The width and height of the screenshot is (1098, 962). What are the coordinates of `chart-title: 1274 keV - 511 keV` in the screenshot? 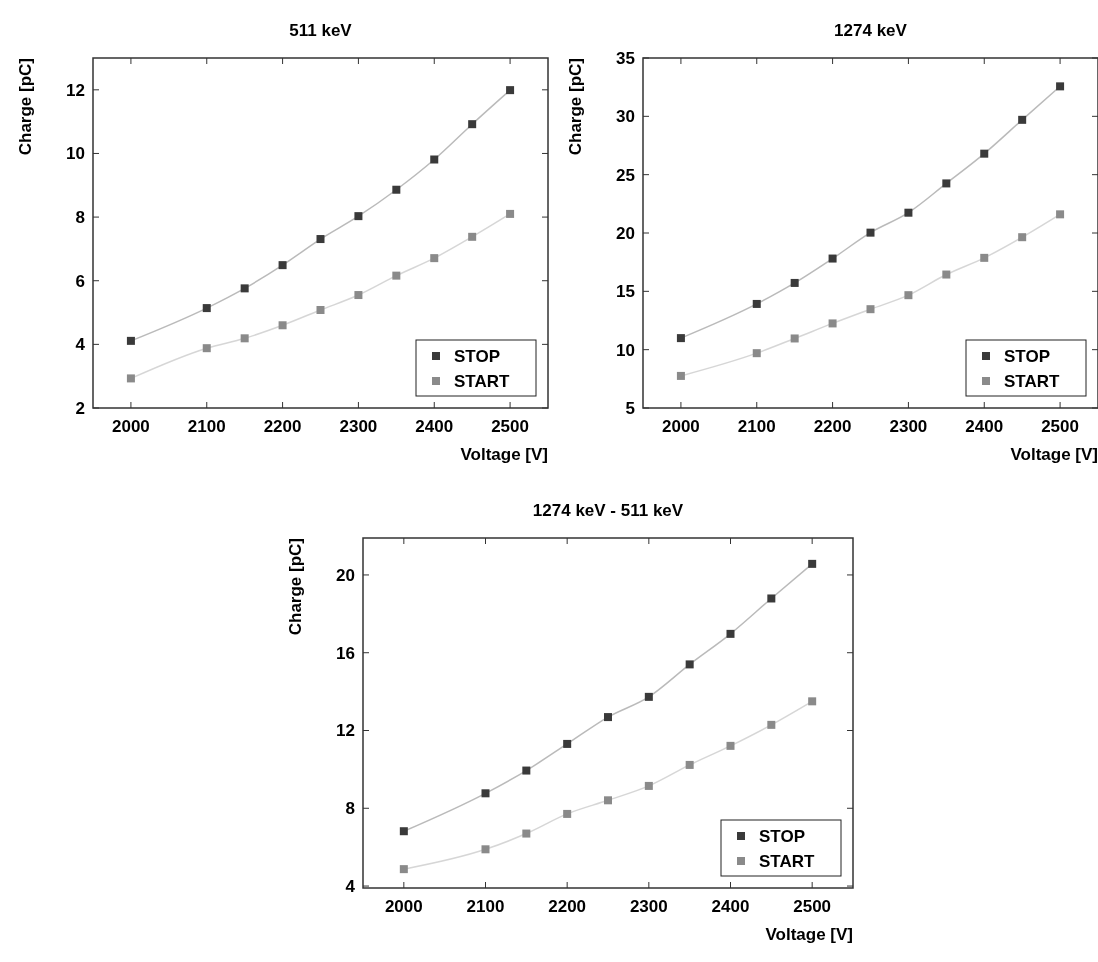 It's located at (608, 510).